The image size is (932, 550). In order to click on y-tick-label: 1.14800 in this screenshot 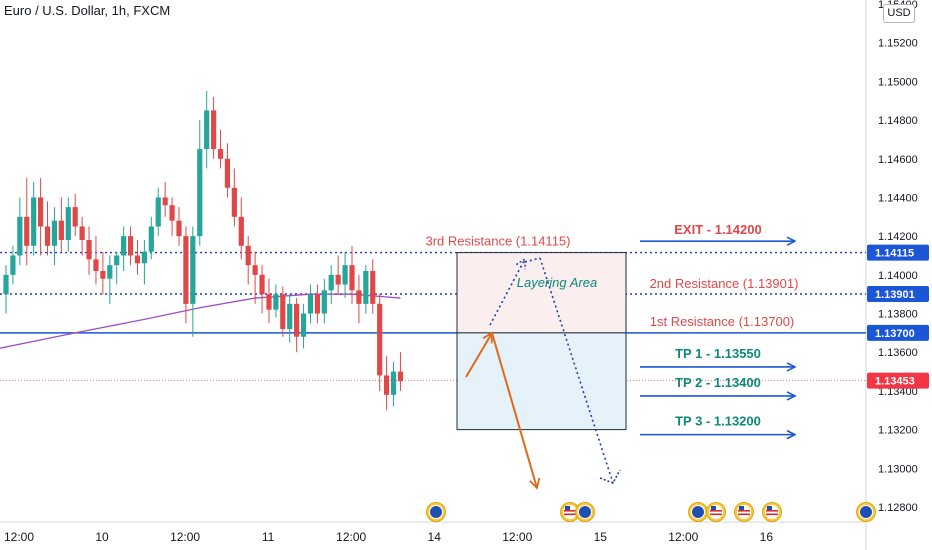, I will do `click(898, 121)`.